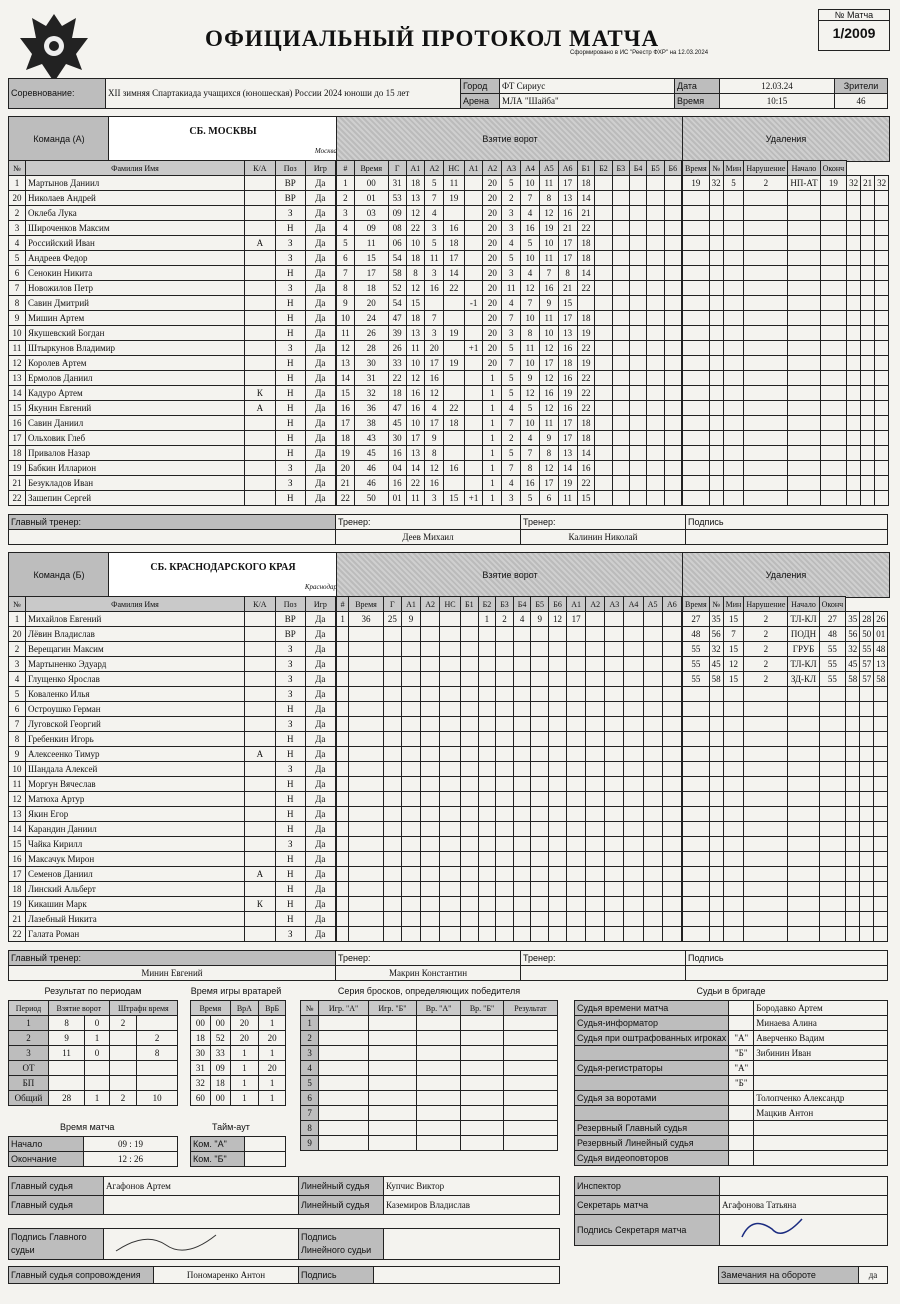  Describe the element at coordinates (509, 243) in the screenshot. I see `goal-row: 5 11 06 10 5 18 20 4 5 10 17 18` at that location.